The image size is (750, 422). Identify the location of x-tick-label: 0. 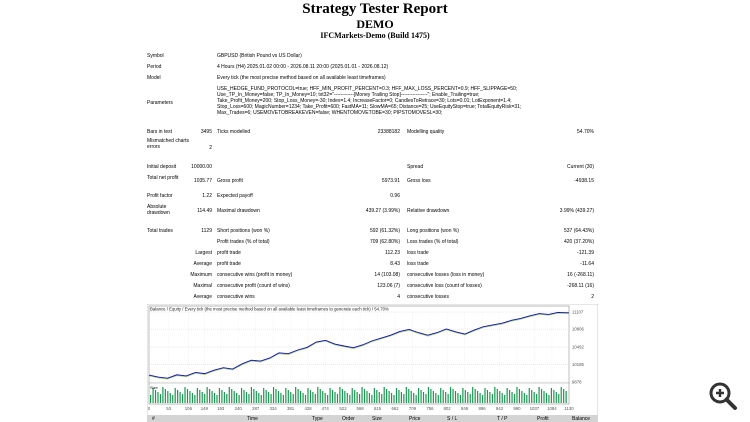
(149, 408).